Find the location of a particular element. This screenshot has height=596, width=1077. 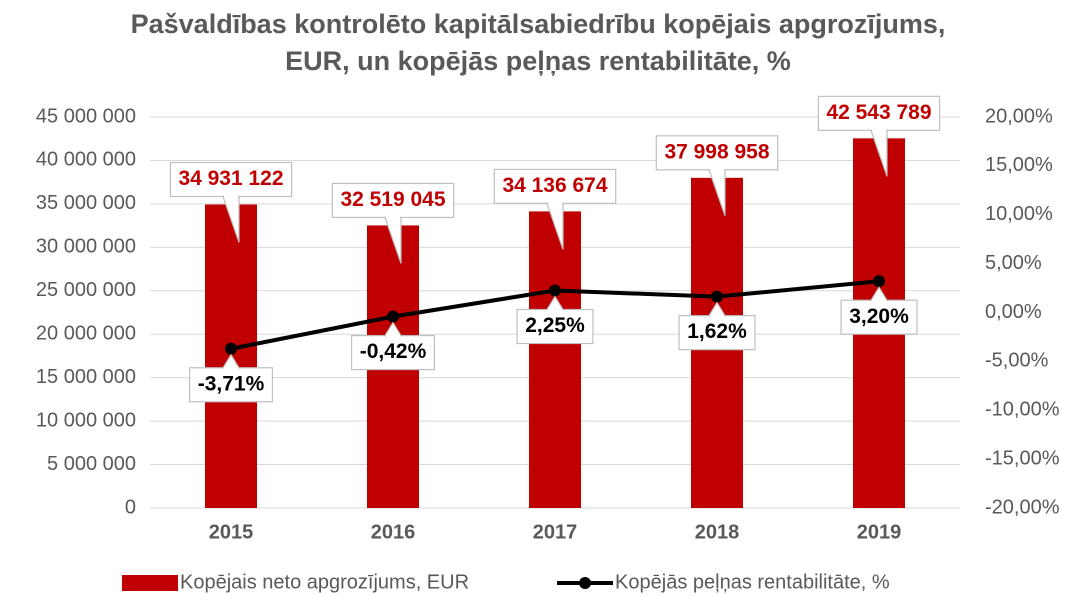

data-label: 2,25% is located at coordinates (555, 320).